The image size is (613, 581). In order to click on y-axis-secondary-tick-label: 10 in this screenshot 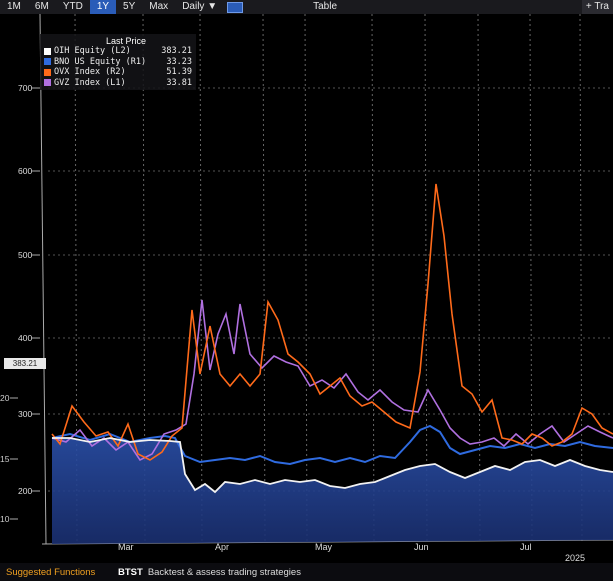, I will do `click(5, 519)`.